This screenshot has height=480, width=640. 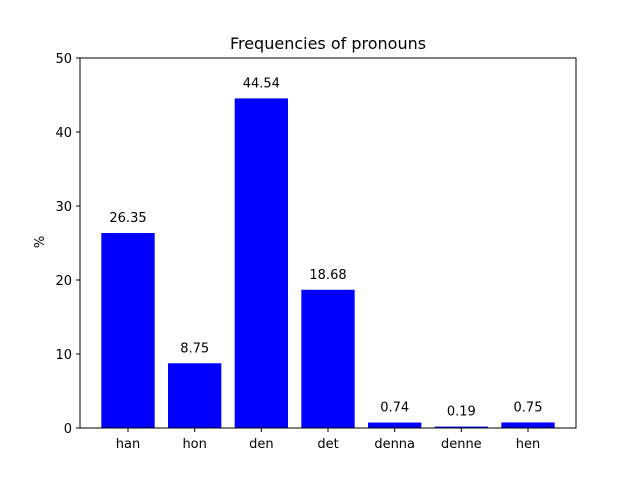 I want to click on bar-hon, so click(x=195, y=395).